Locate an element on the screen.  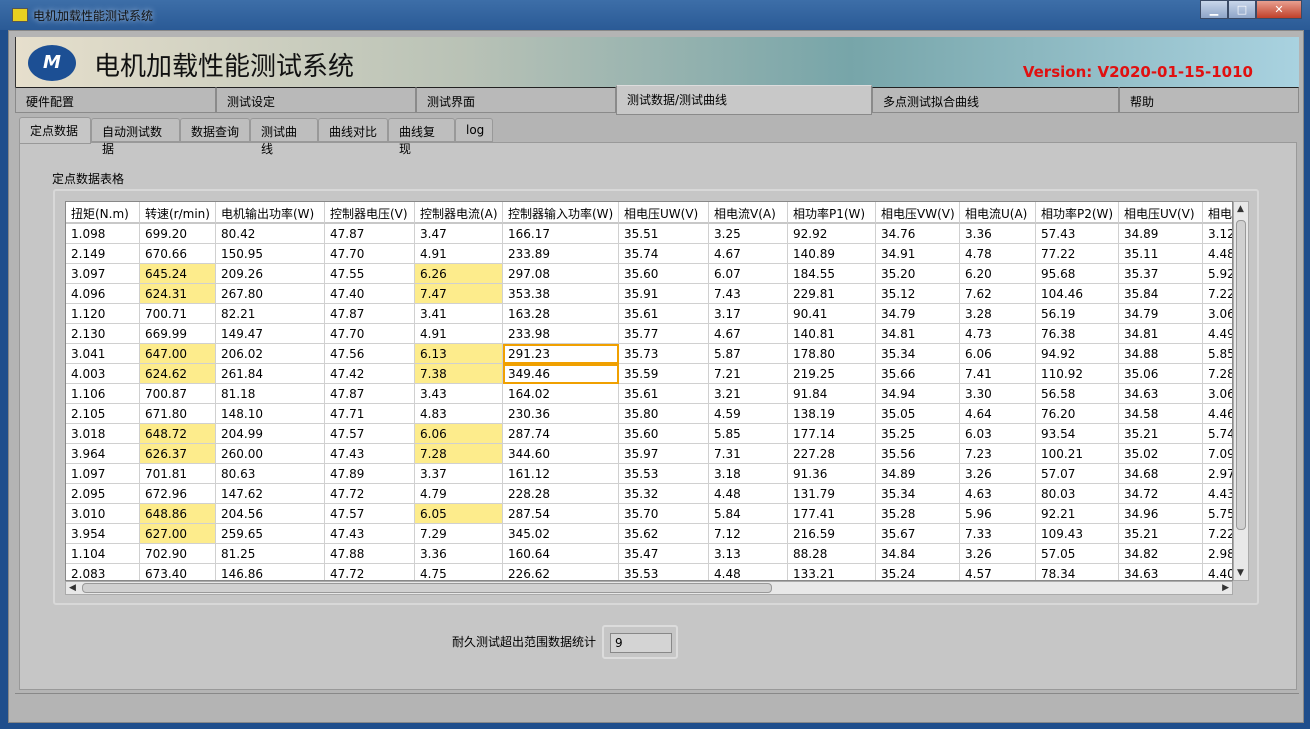
table-cell: 57.43 is located at coordinates (1077, 234).